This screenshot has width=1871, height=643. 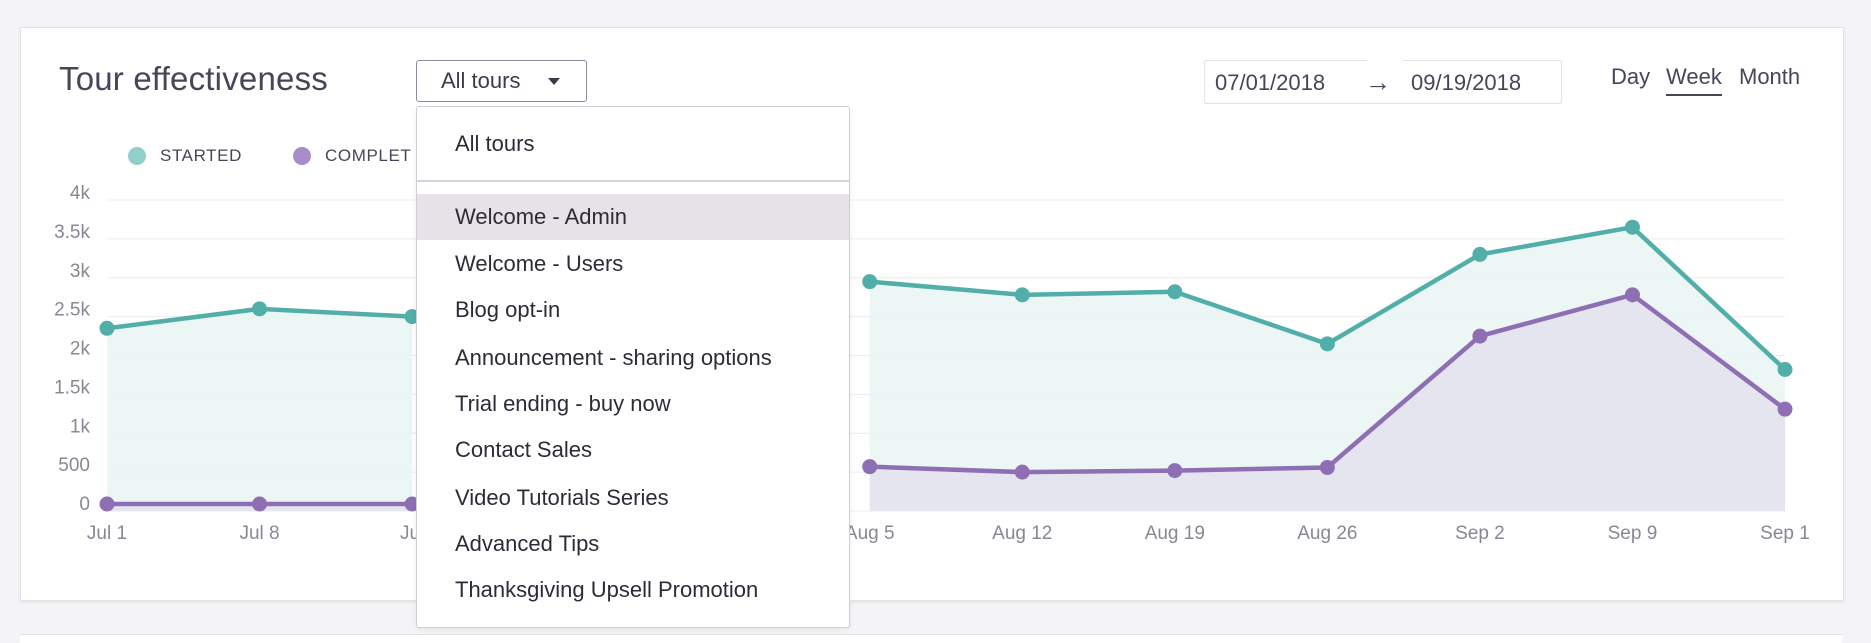 What do you see at coordinates (481, 80) in the screenshot?
I see `tour-select-value: All tours` at bounding box center [481, 80].